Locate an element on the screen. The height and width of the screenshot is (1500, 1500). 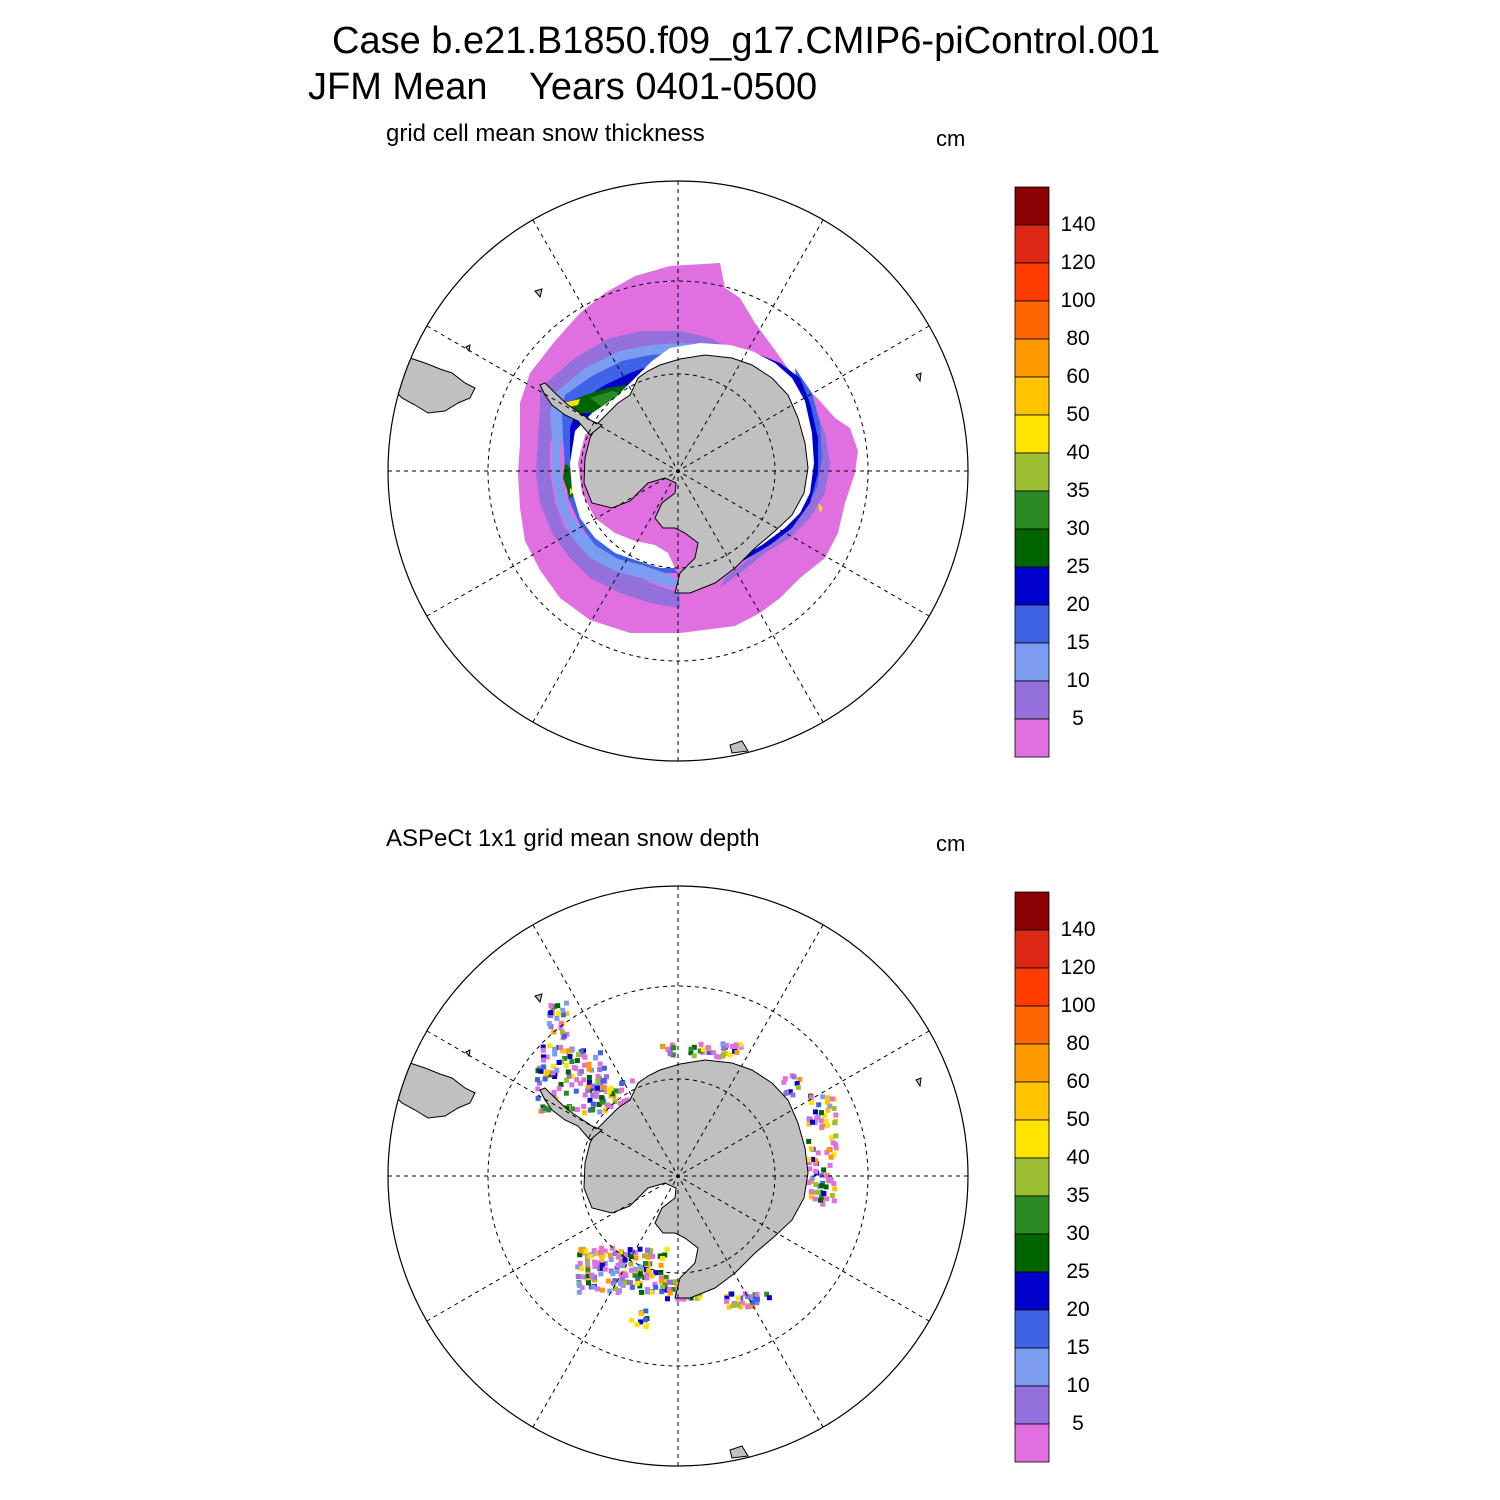
colorbar-tick-label: 80 is located at coordinates (1078, 338).